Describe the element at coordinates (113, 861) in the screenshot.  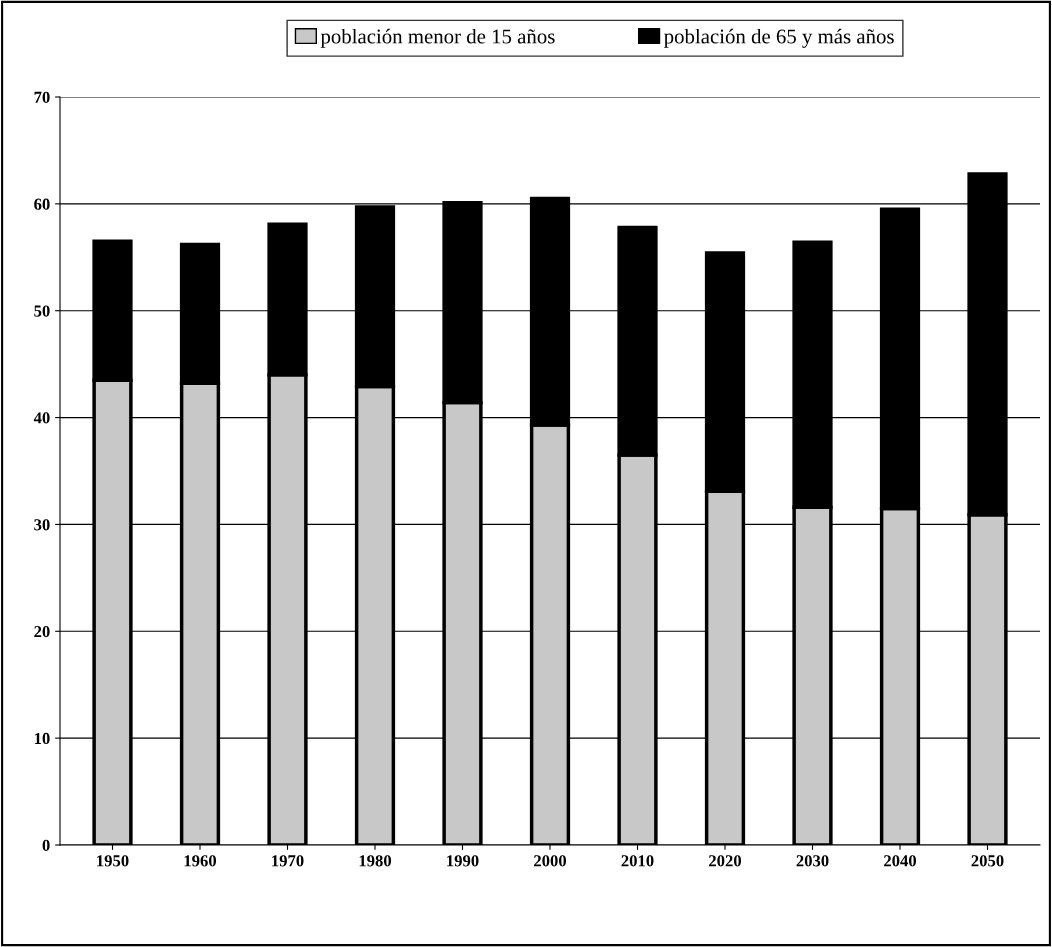
I see `x-tick-label: 1950` at that location.